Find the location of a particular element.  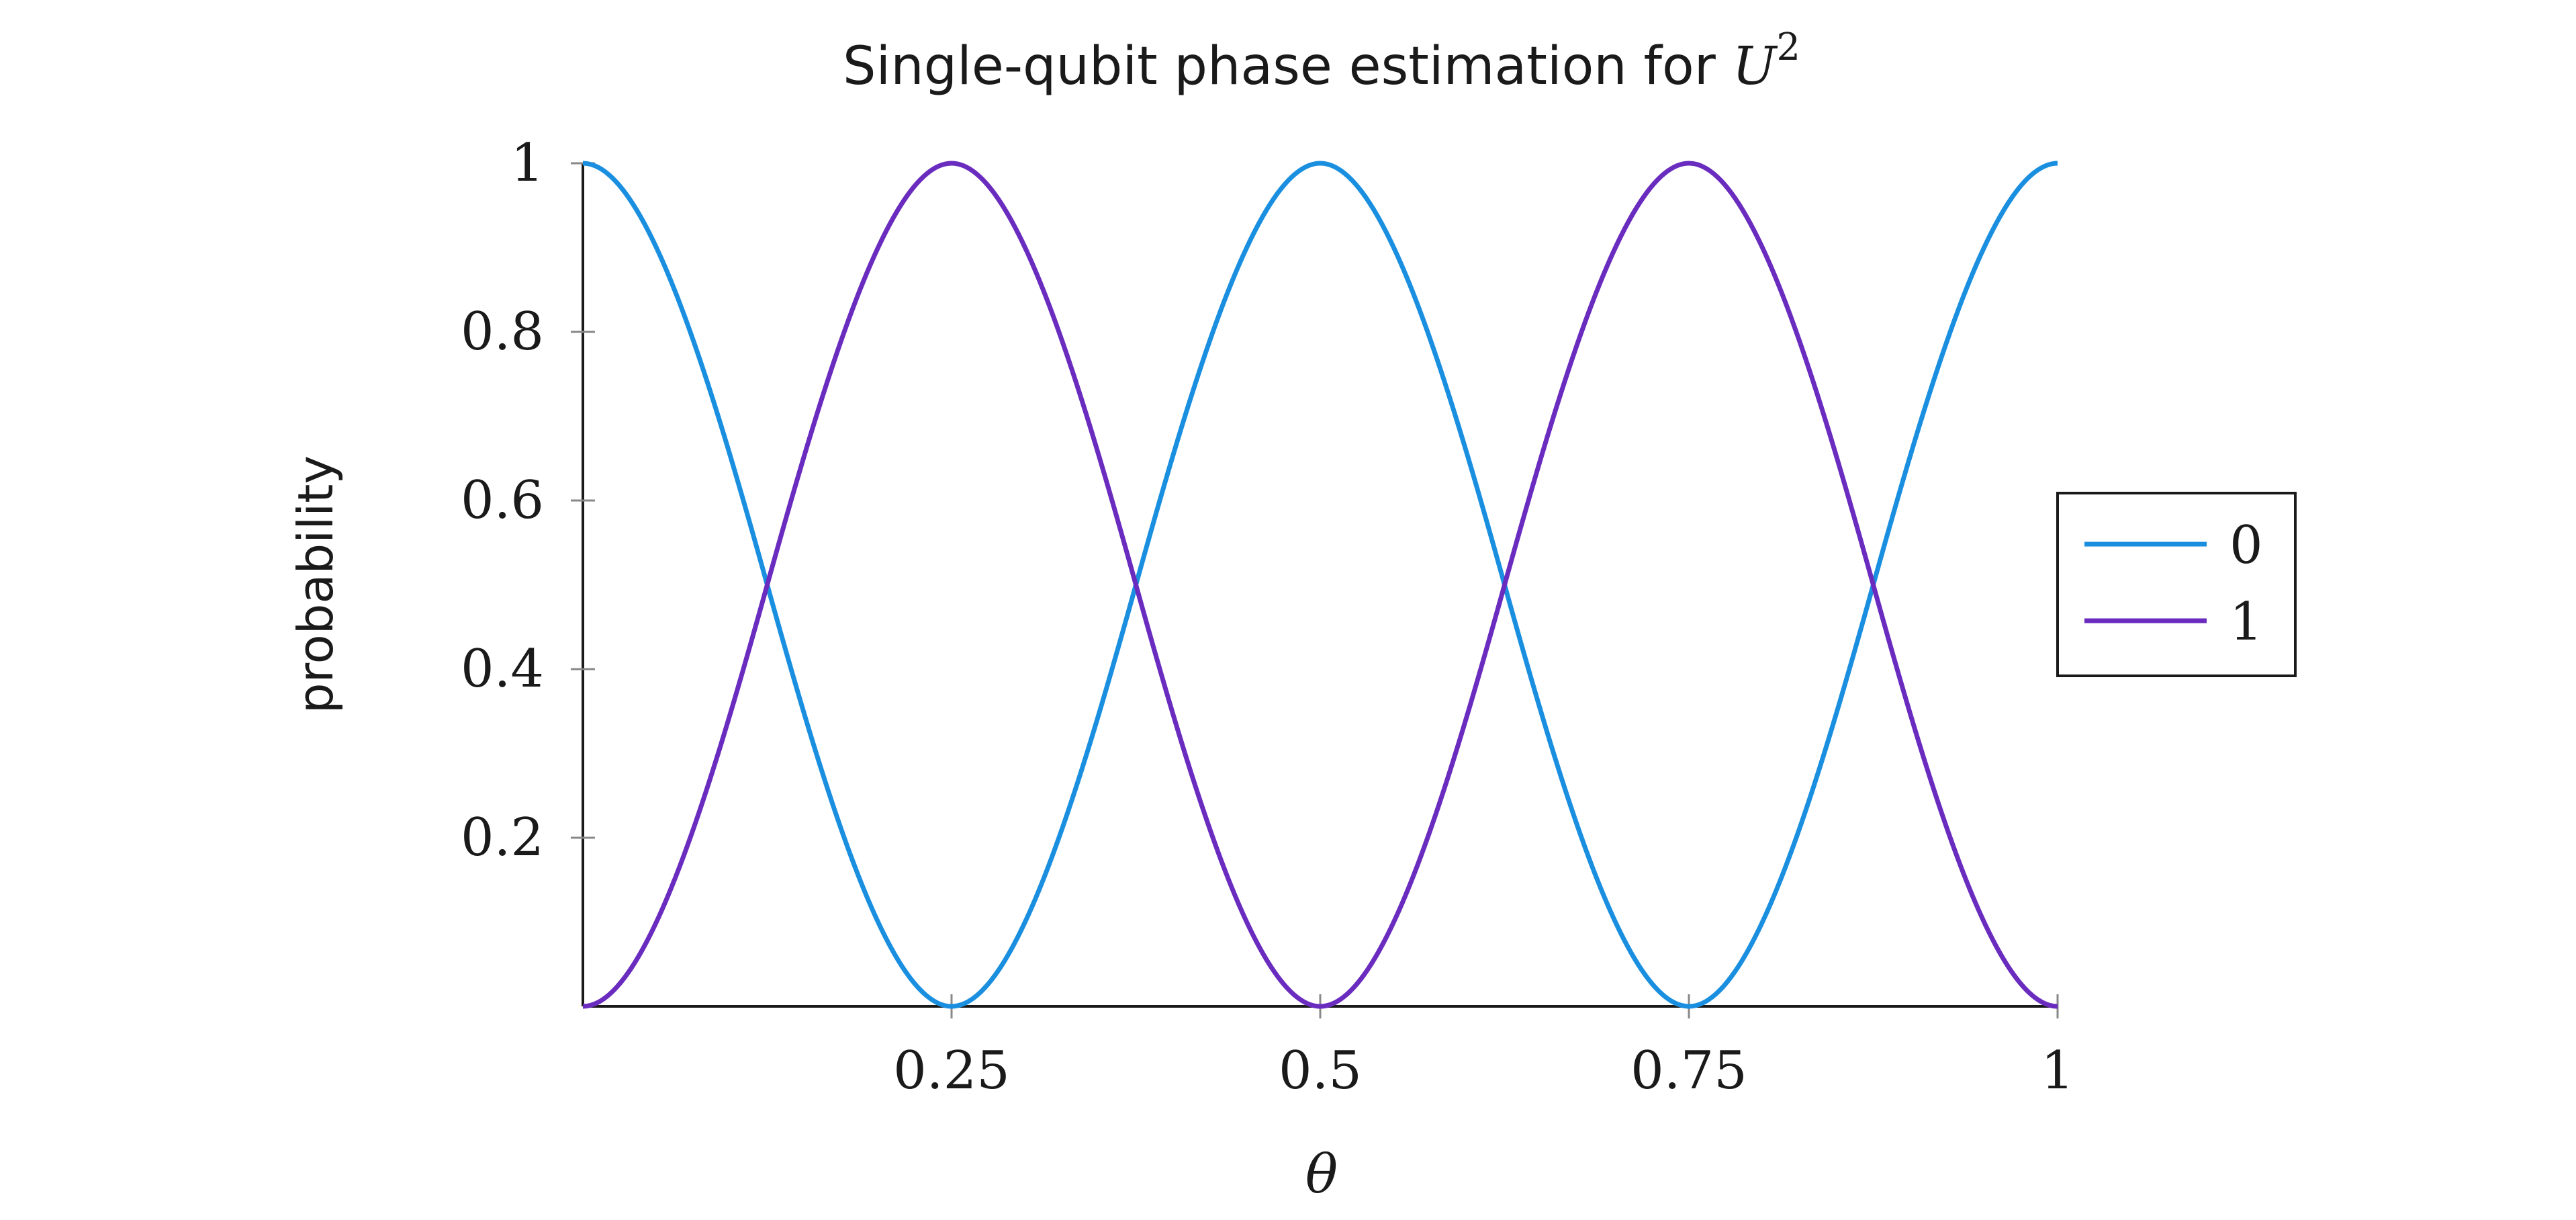

chart-title-superscript: 2 is located at coordinates (1788, 47).